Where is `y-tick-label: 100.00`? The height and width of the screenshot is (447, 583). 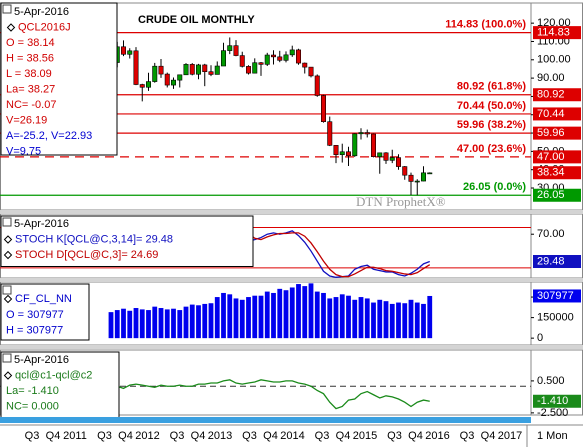
y-tick-label: 100.00 is located at coordinates (554, 60).